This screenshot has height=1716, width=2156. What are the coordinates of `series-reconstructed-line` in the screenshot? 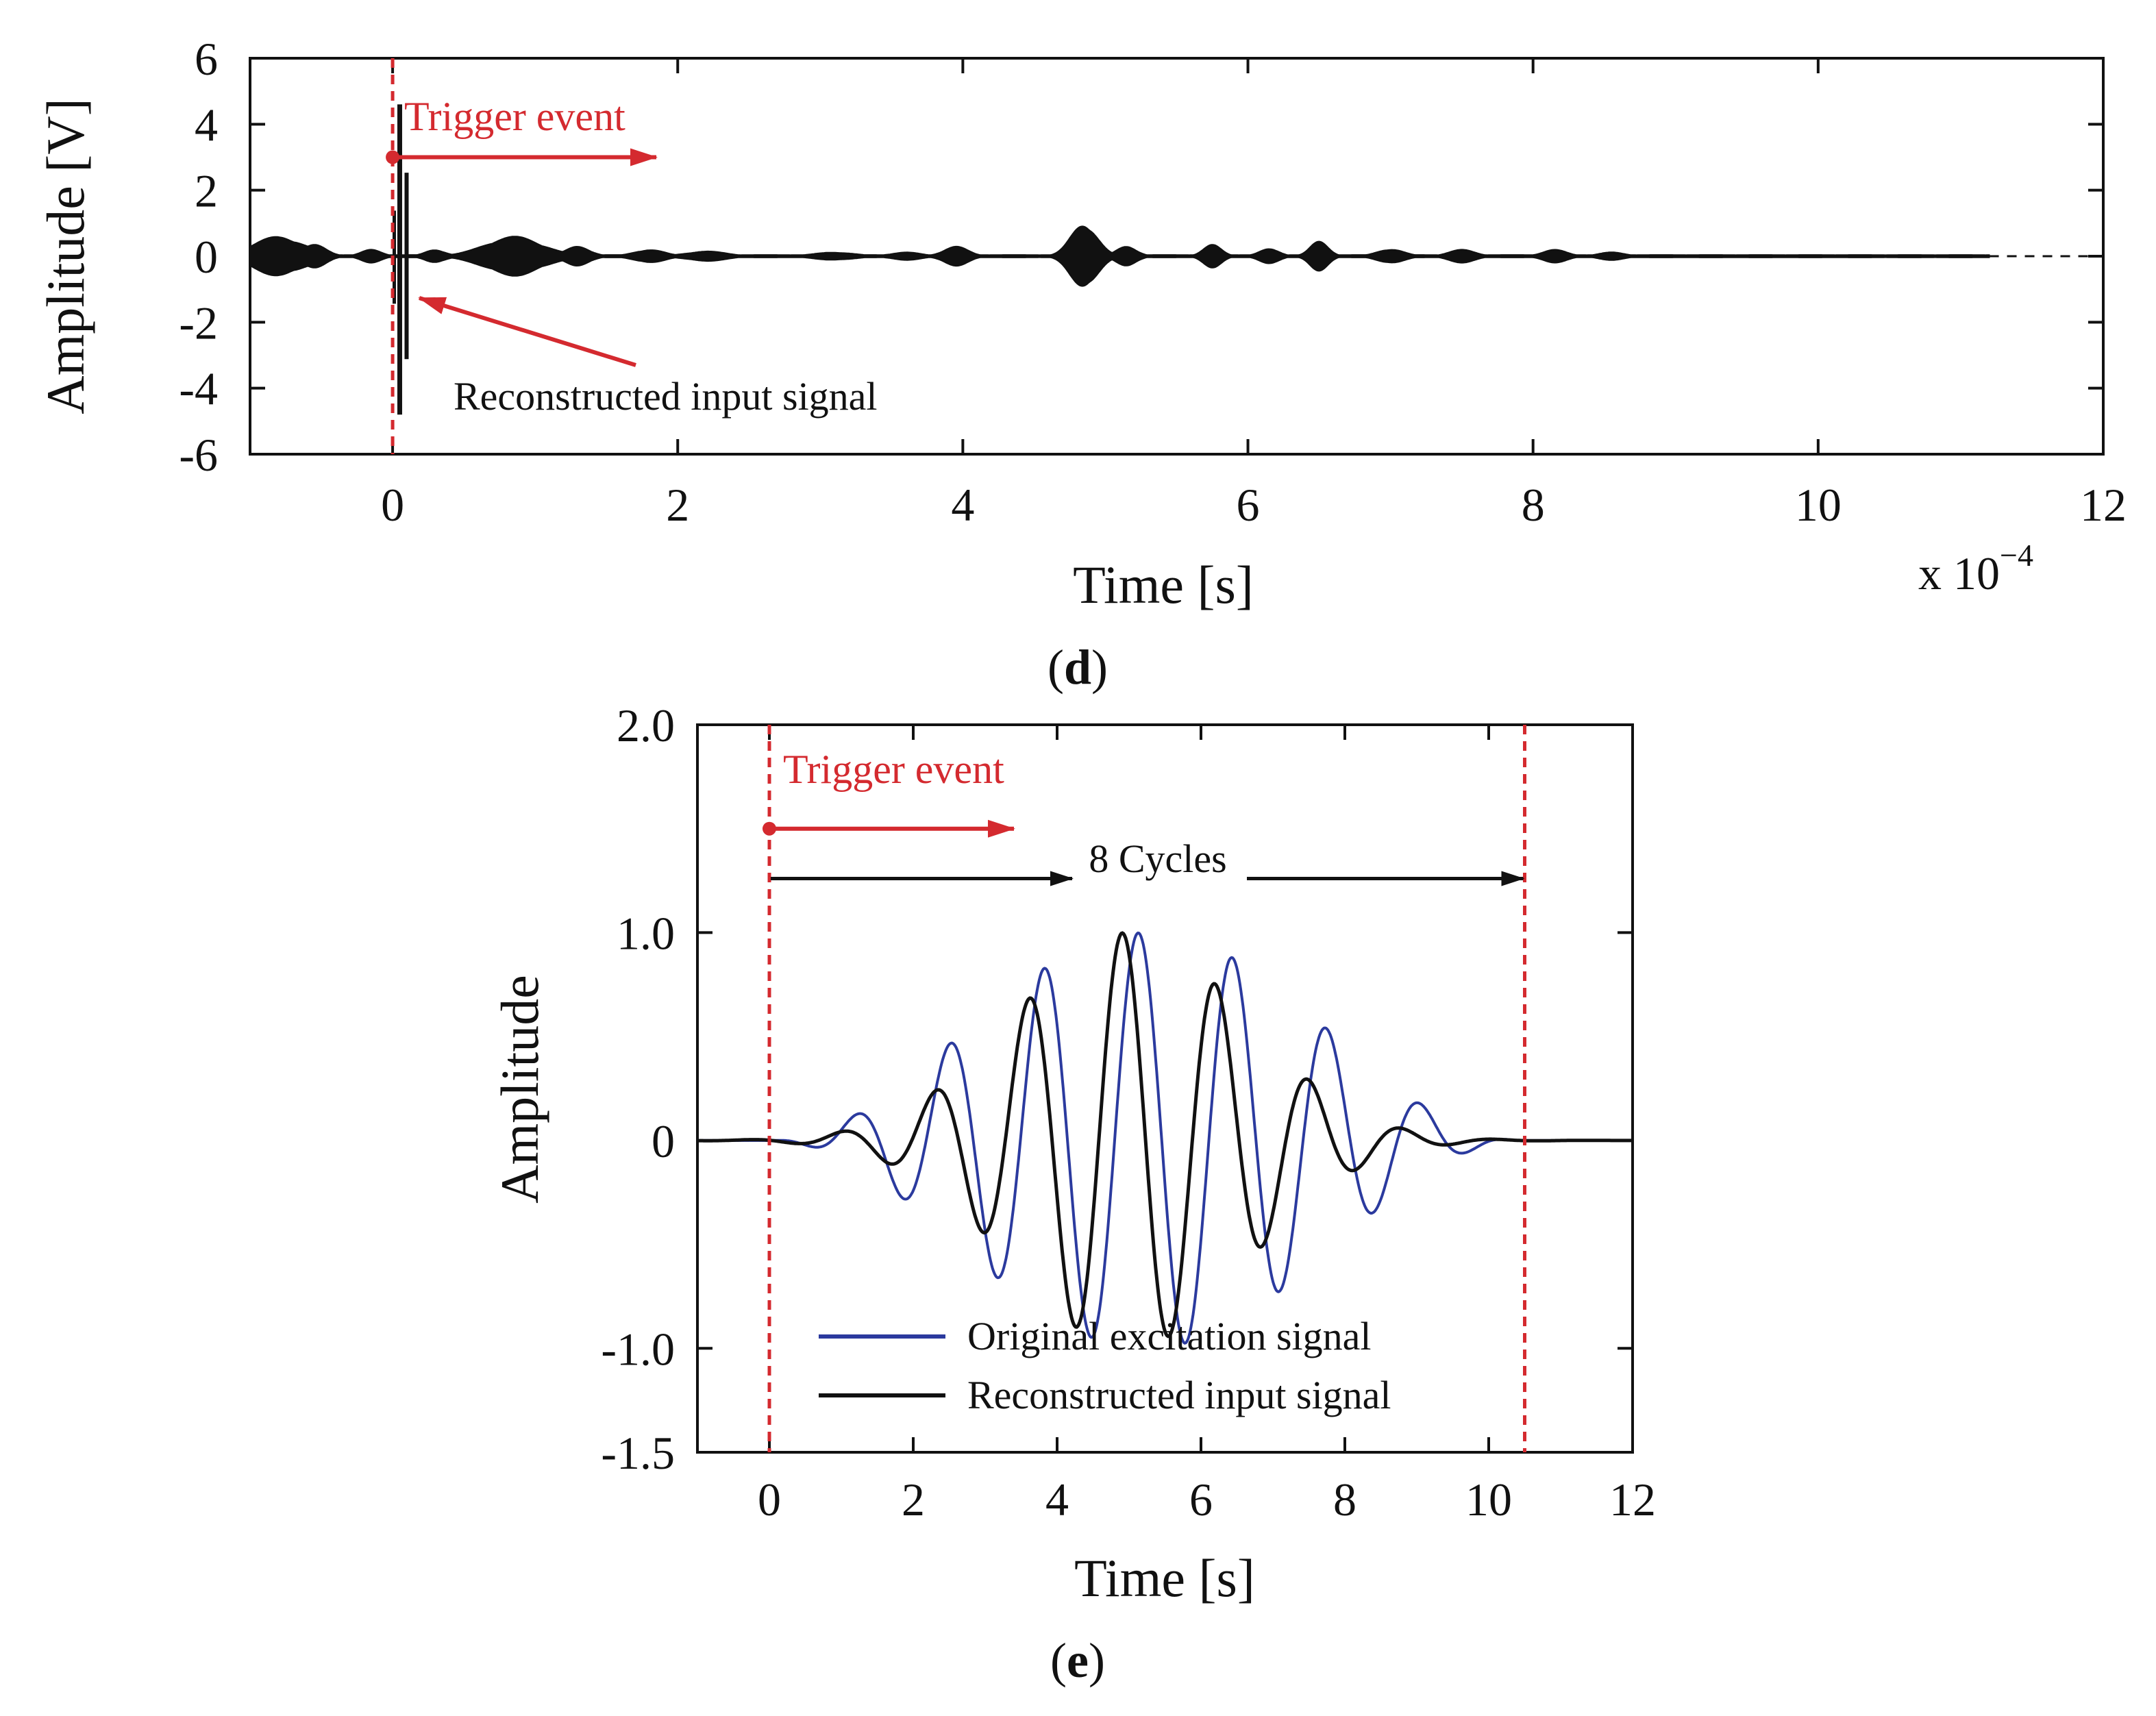 It's located at (1165, 1135).